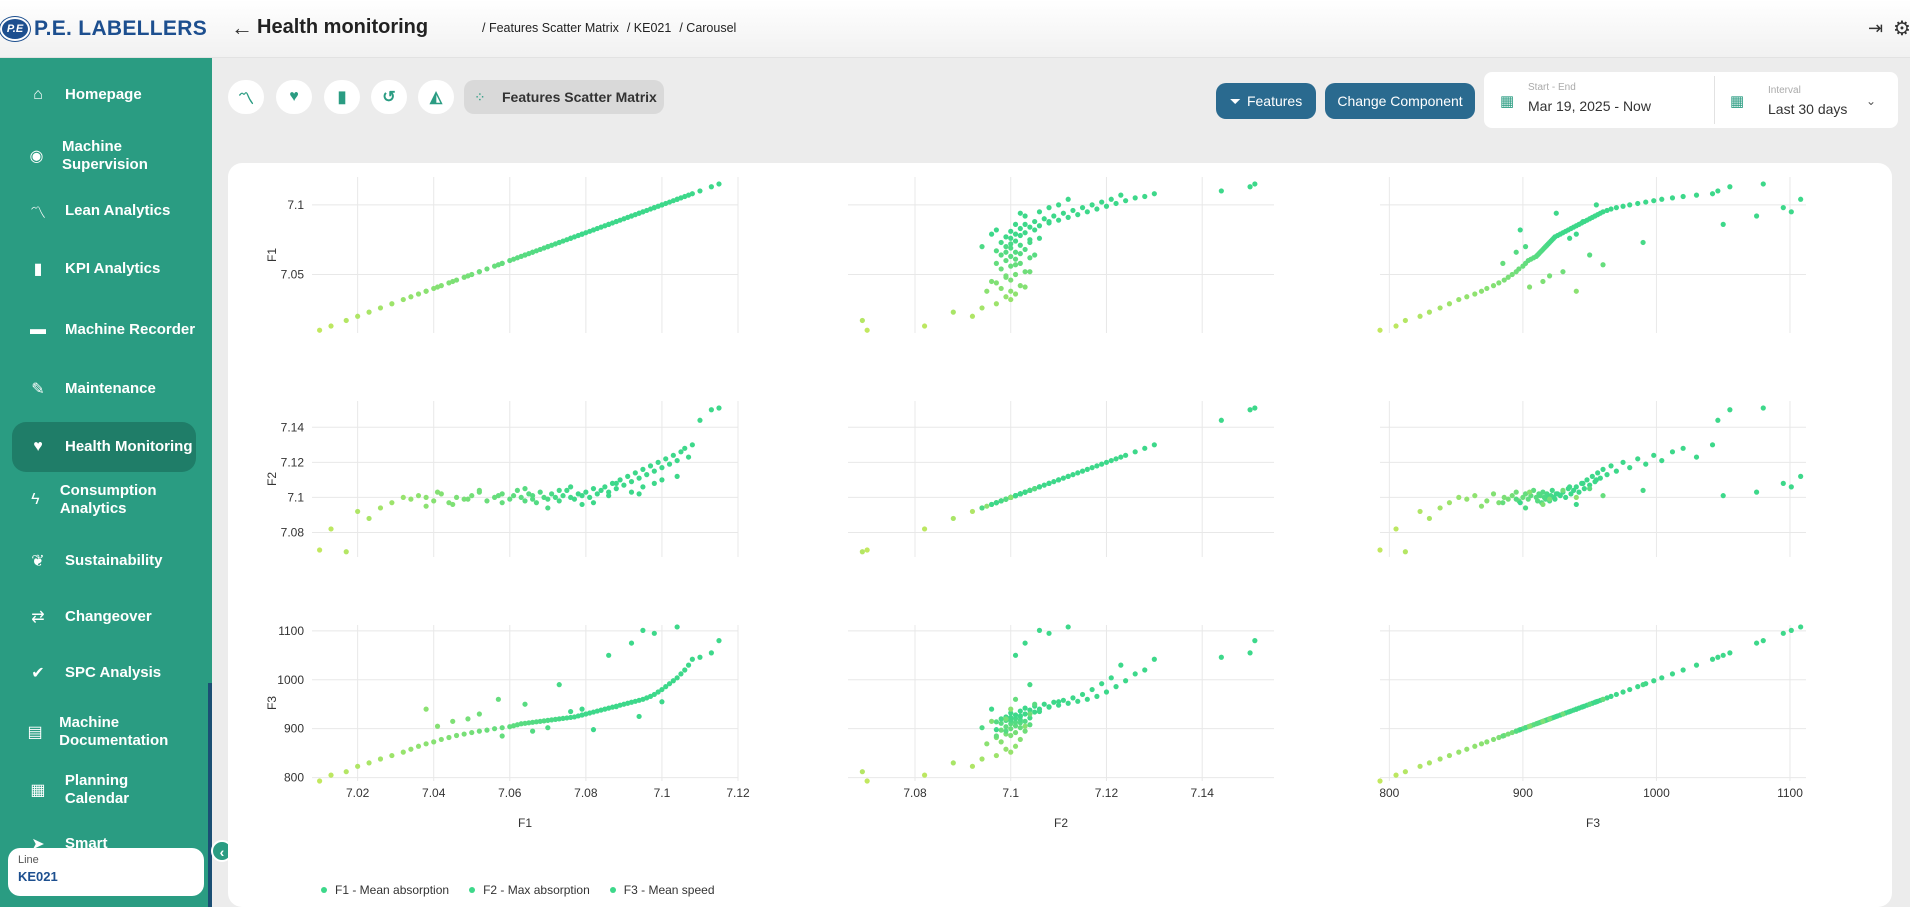 This screenshot has width=1910, height=907. Describe the element at coordinates (1871, 101) in the screenshot. I see `chevron-down-icon: ⌄` at that location.